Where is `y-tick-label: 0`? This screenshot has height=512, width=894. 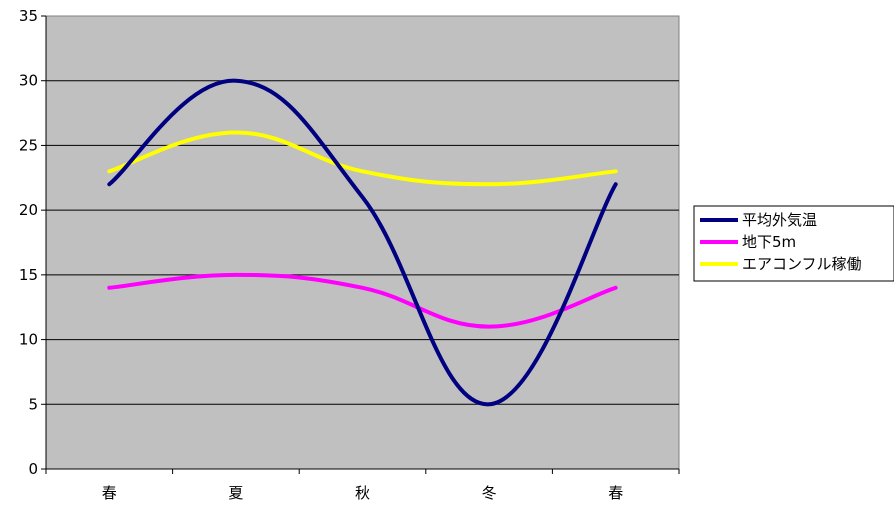
y-tick-label: 0 is located at coordinates (33, 469).